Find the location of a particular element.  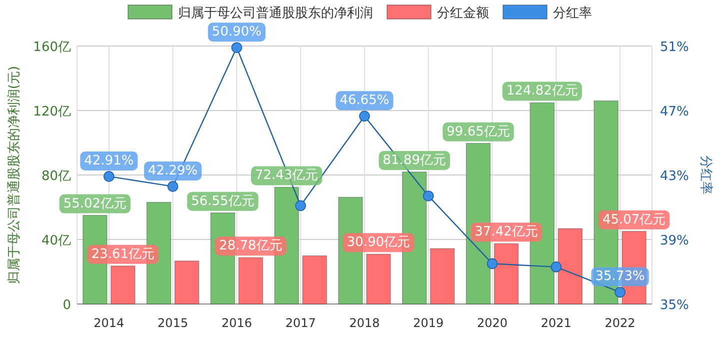

data-label: 55.02亿元 is located at coordinates (95, 204).